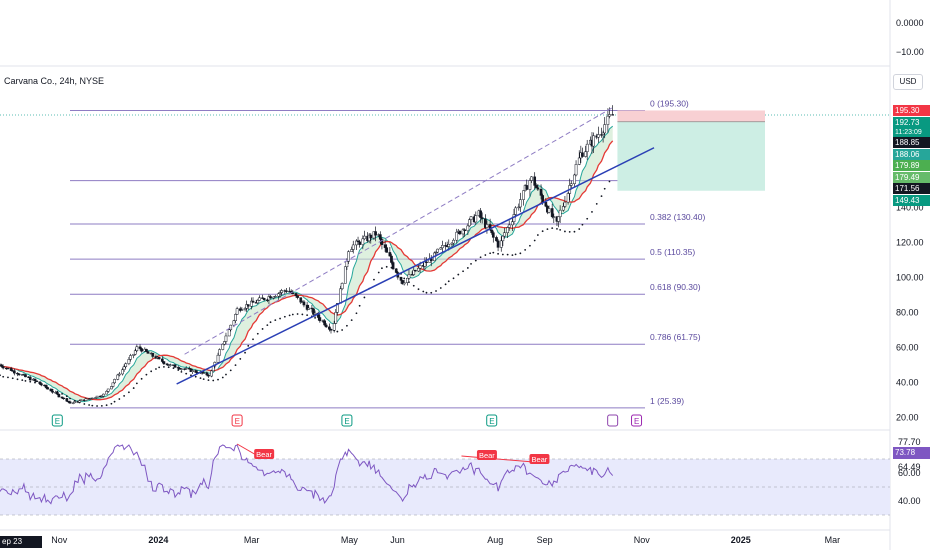 This screenshot has width=932, height=560. I want to click on time-axis: Nov 2024 Mar May Jun Aug Sep Nov 2025 Mar, so click(445, 540).